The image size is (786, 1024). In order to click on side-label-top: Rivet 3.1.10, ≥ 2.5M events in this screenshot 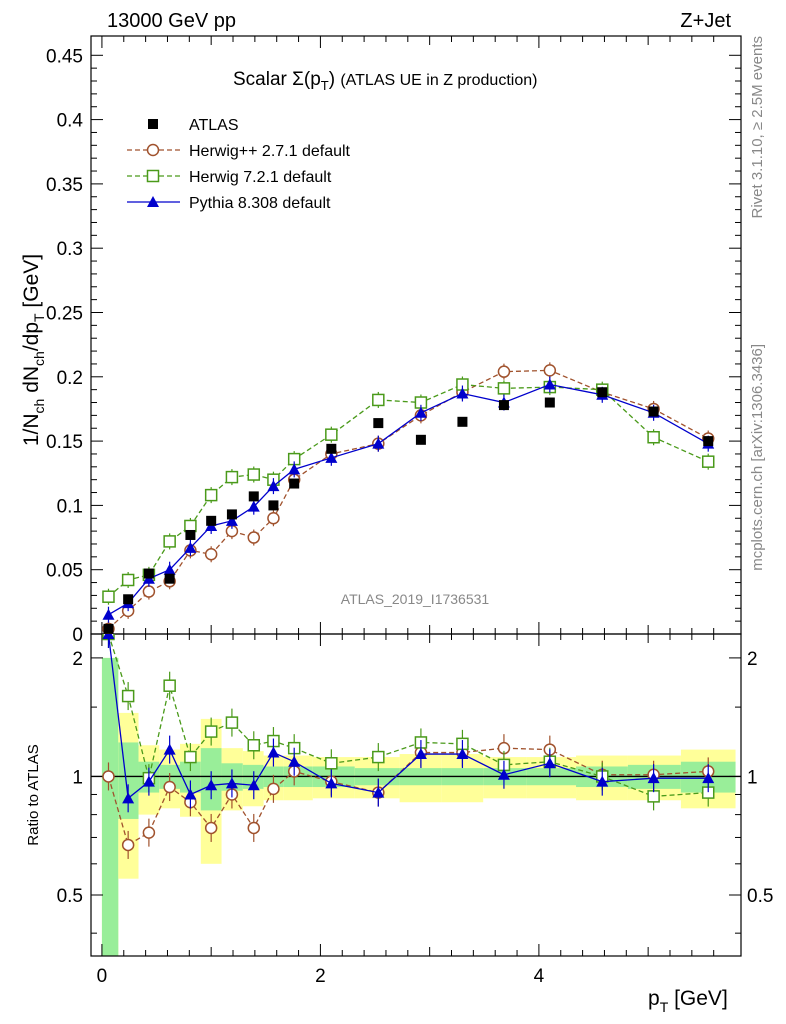, I will do `click(757, 127)`.